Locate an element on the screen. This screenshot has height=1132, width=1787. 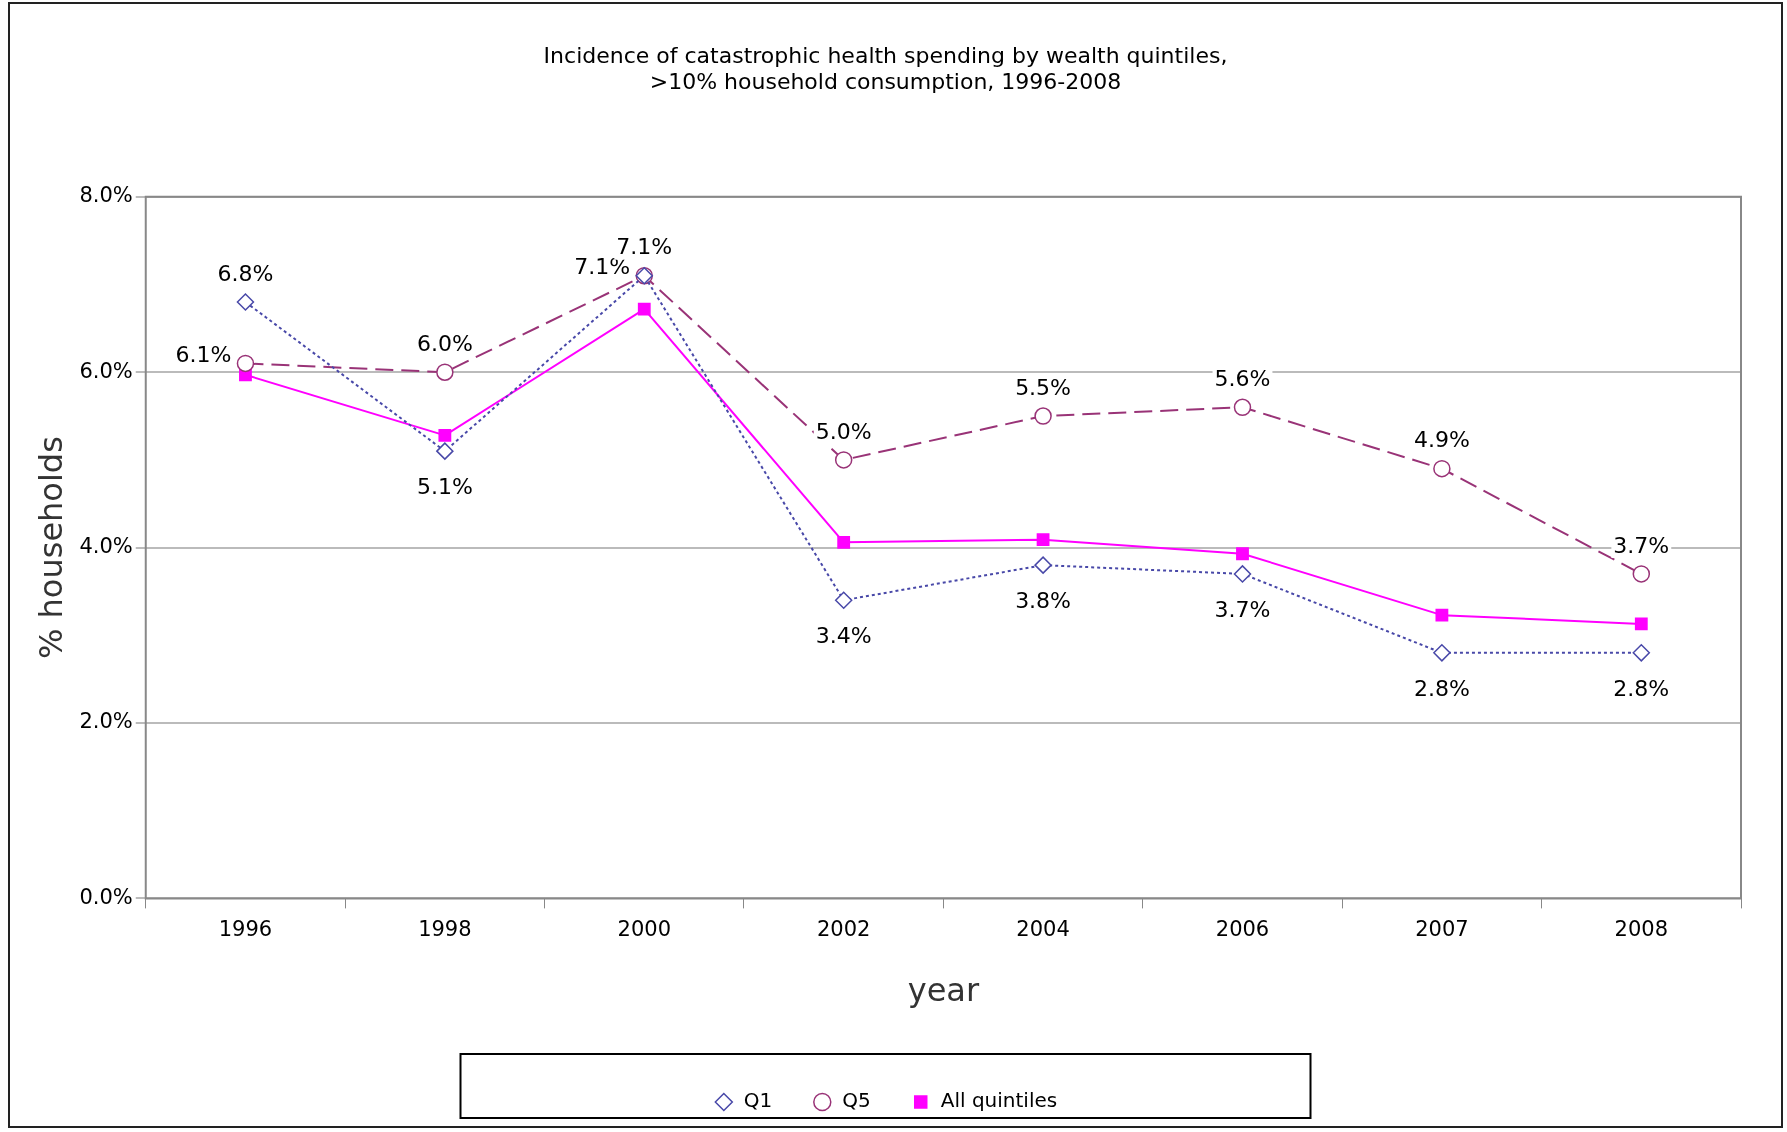
data-label: 5.1% is located at coordinates (444, 486).